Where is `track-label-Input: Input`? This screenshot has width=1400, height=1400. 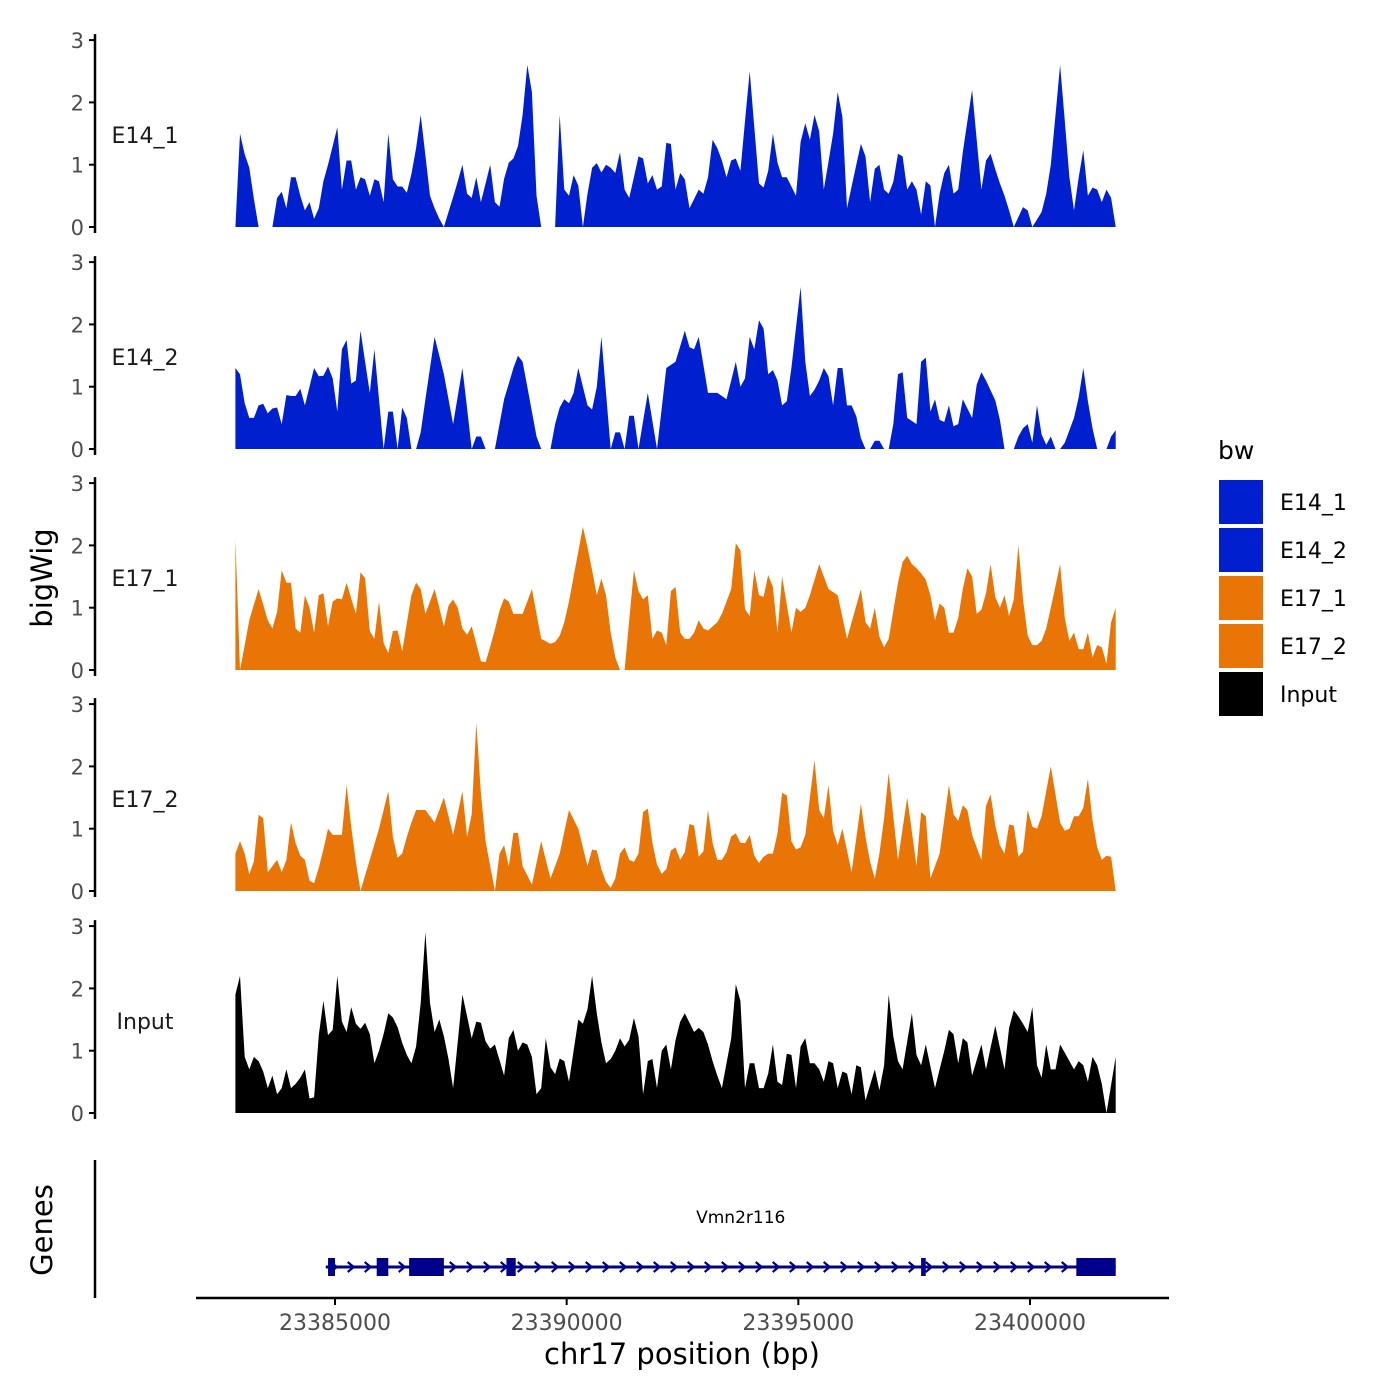
track-label-Input: Input is located at coordinates (145, 1022).